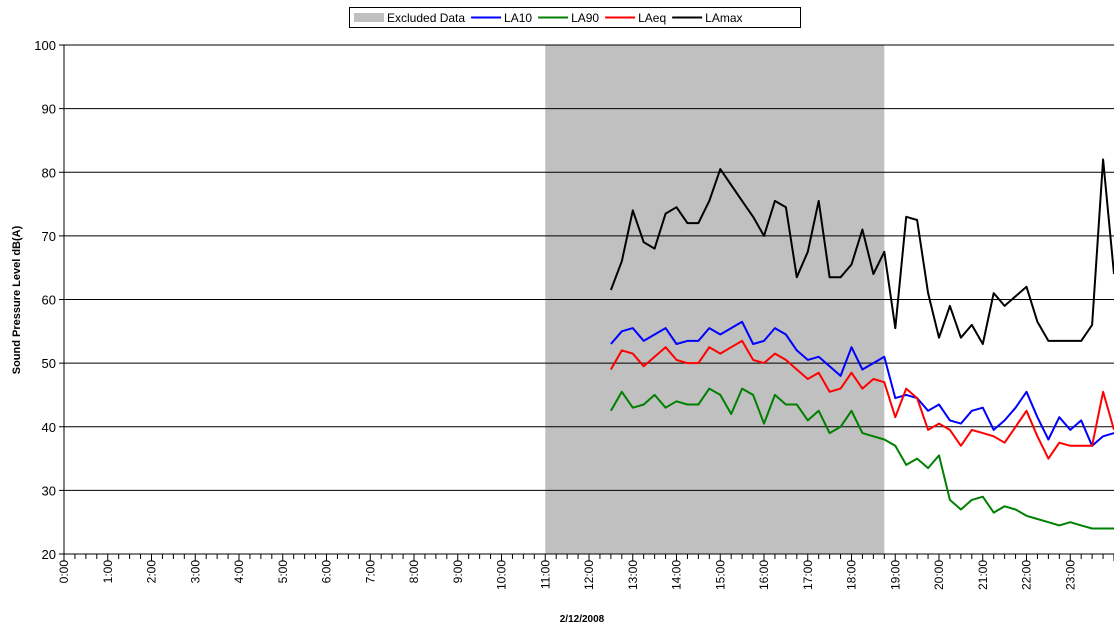  I want to click on series-line-la10, so click(862, 383).